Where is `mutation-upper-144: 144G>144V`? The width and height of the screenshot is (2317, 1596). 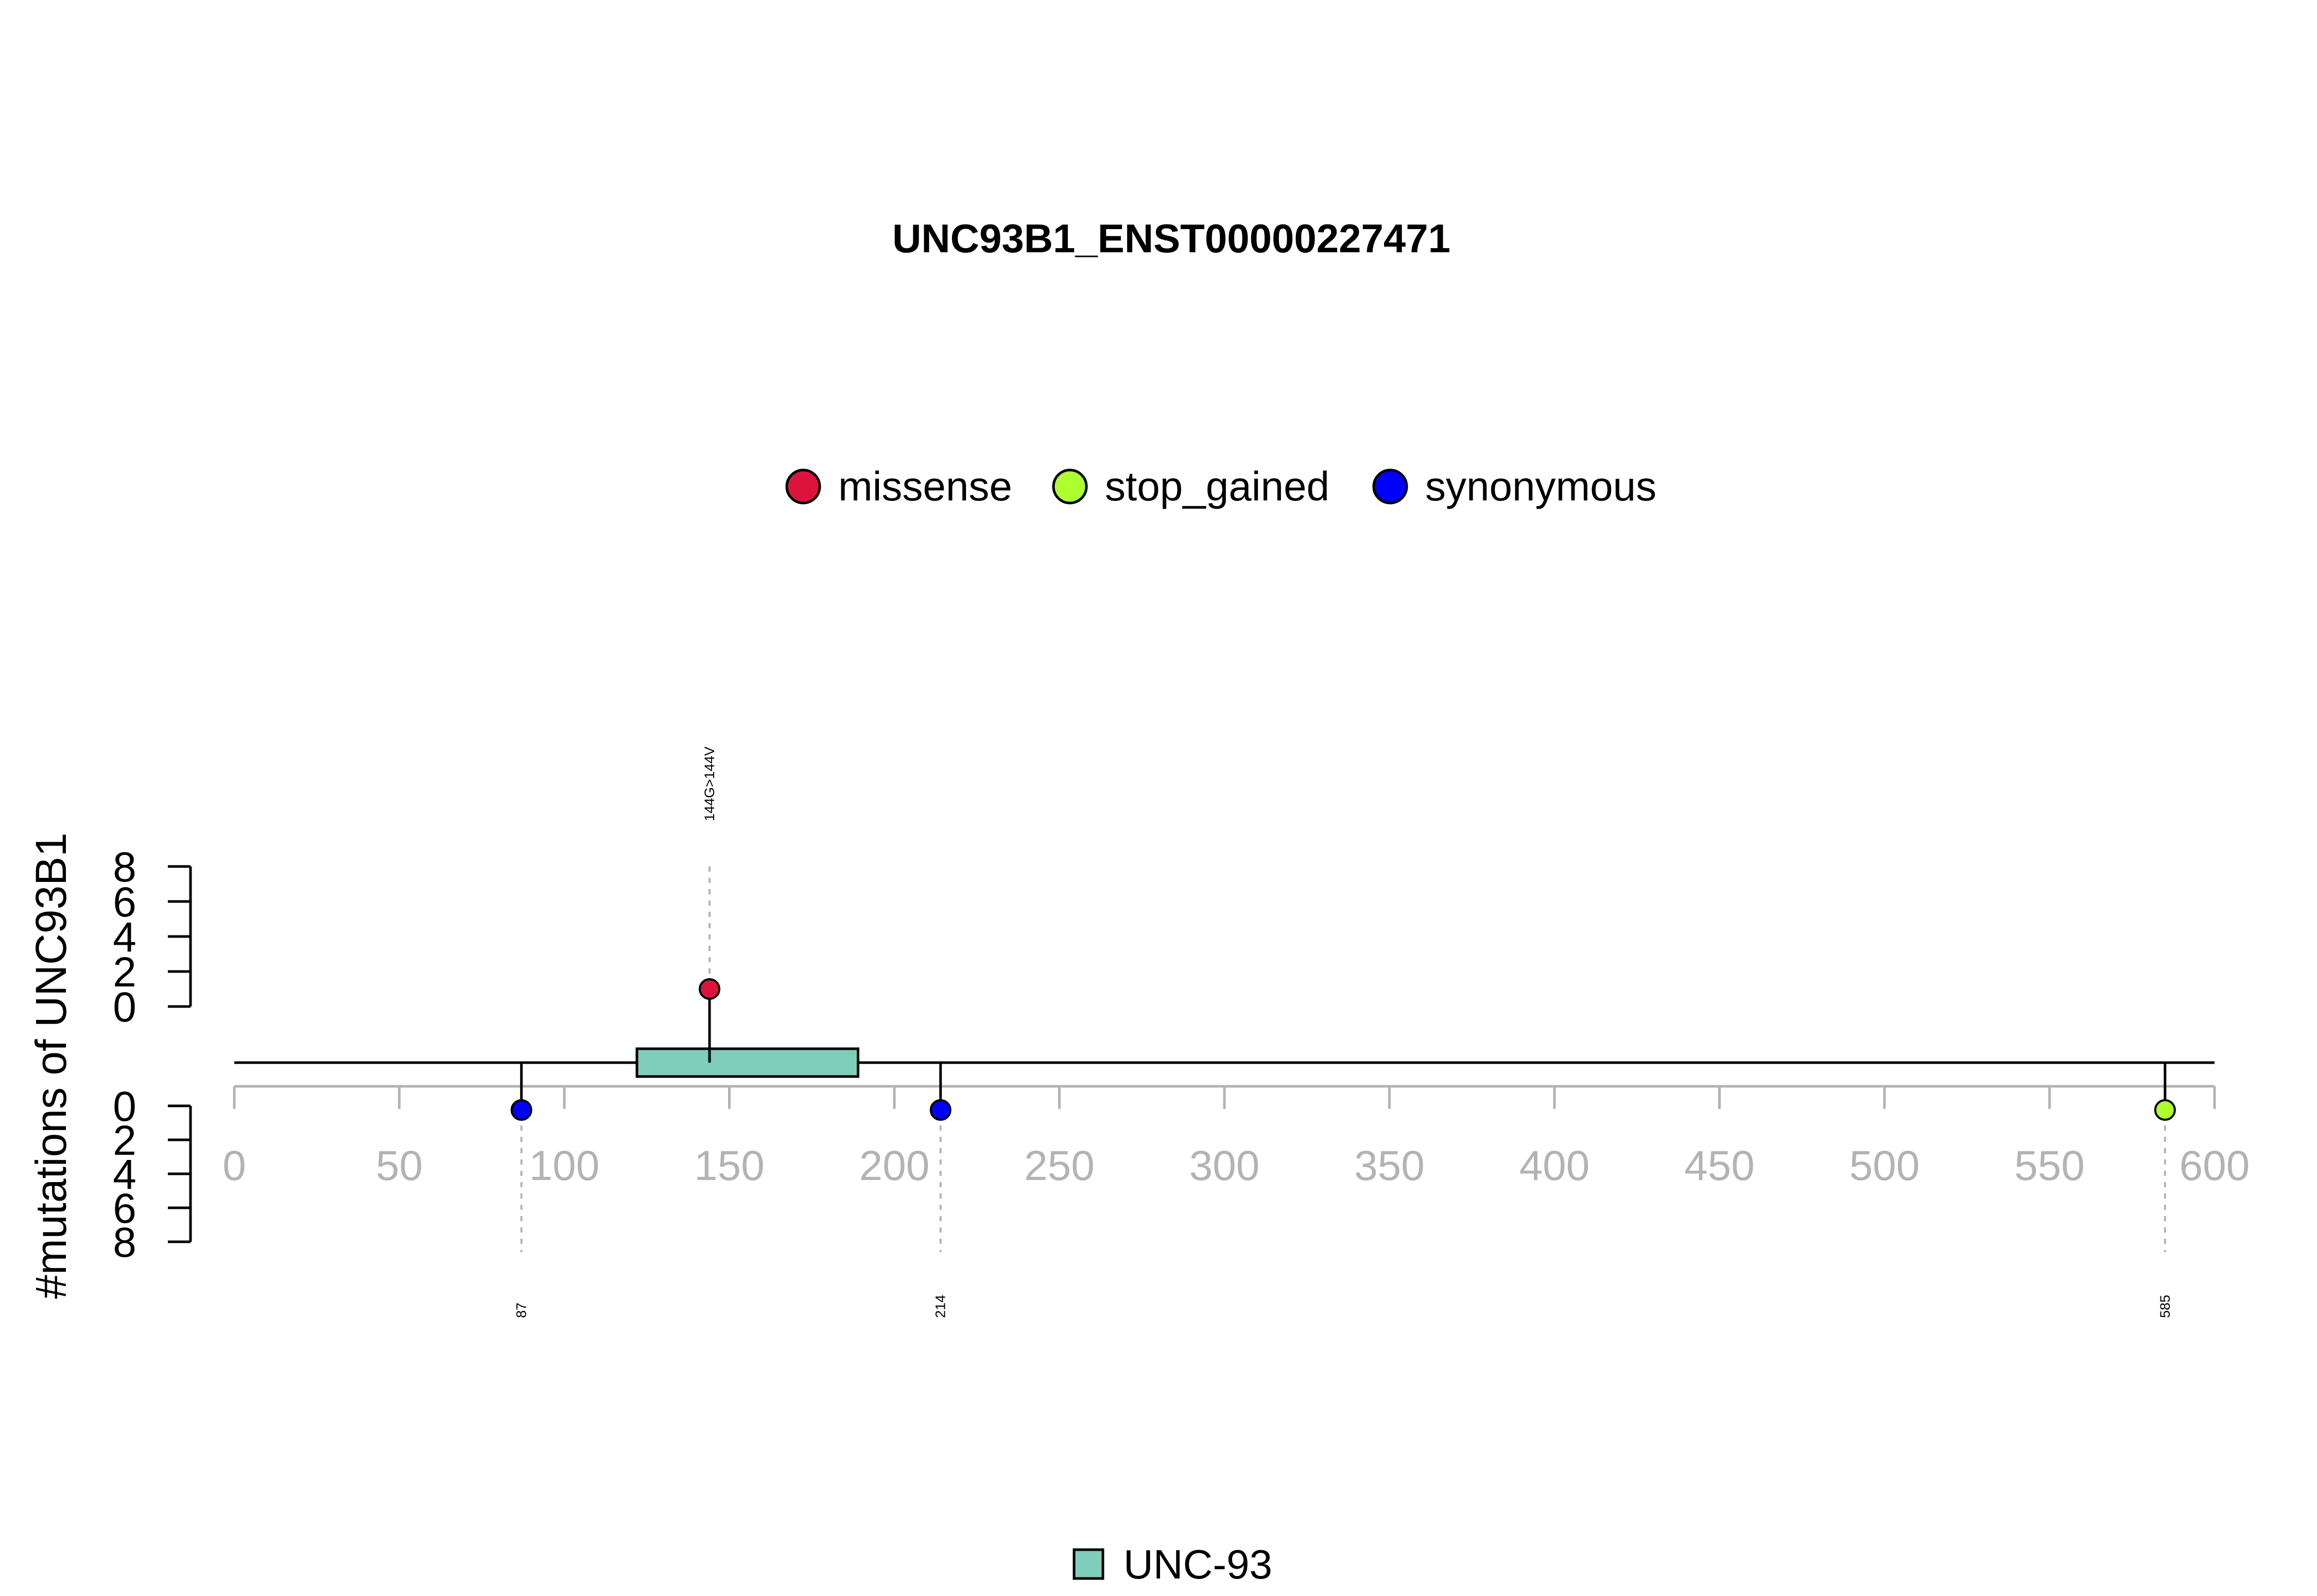
mutation-upper-144: 144G>144V is located at coordinates (710, 905).